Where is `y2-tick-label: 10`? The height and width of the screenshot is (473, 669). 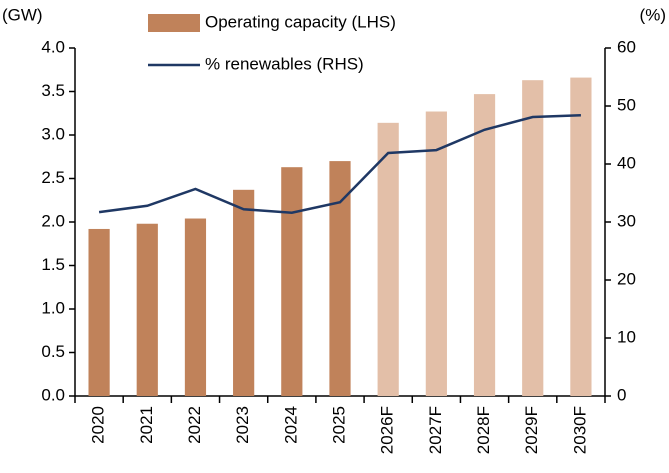
y2-tick-label: 10 is located at coordinates (626, 336).